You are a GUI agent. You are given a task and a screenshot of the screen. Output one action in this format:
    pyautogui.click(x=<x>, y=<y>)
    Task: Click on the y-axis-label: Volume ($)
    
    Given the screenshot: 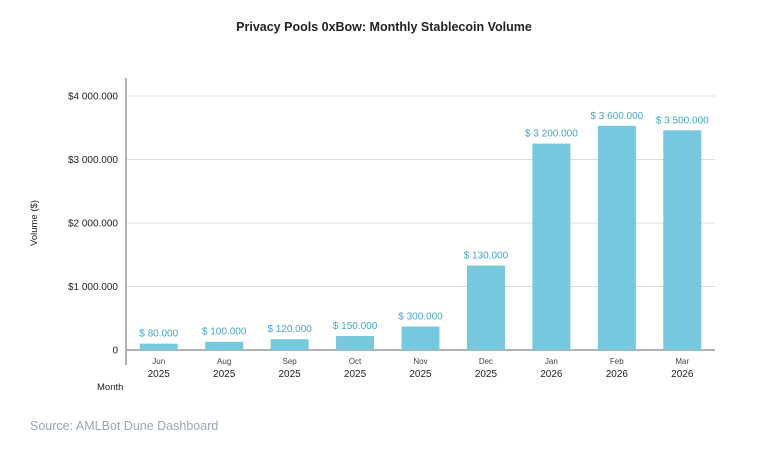 What is the action you would take?
    pyautogui.click(x=34, y=223)
    